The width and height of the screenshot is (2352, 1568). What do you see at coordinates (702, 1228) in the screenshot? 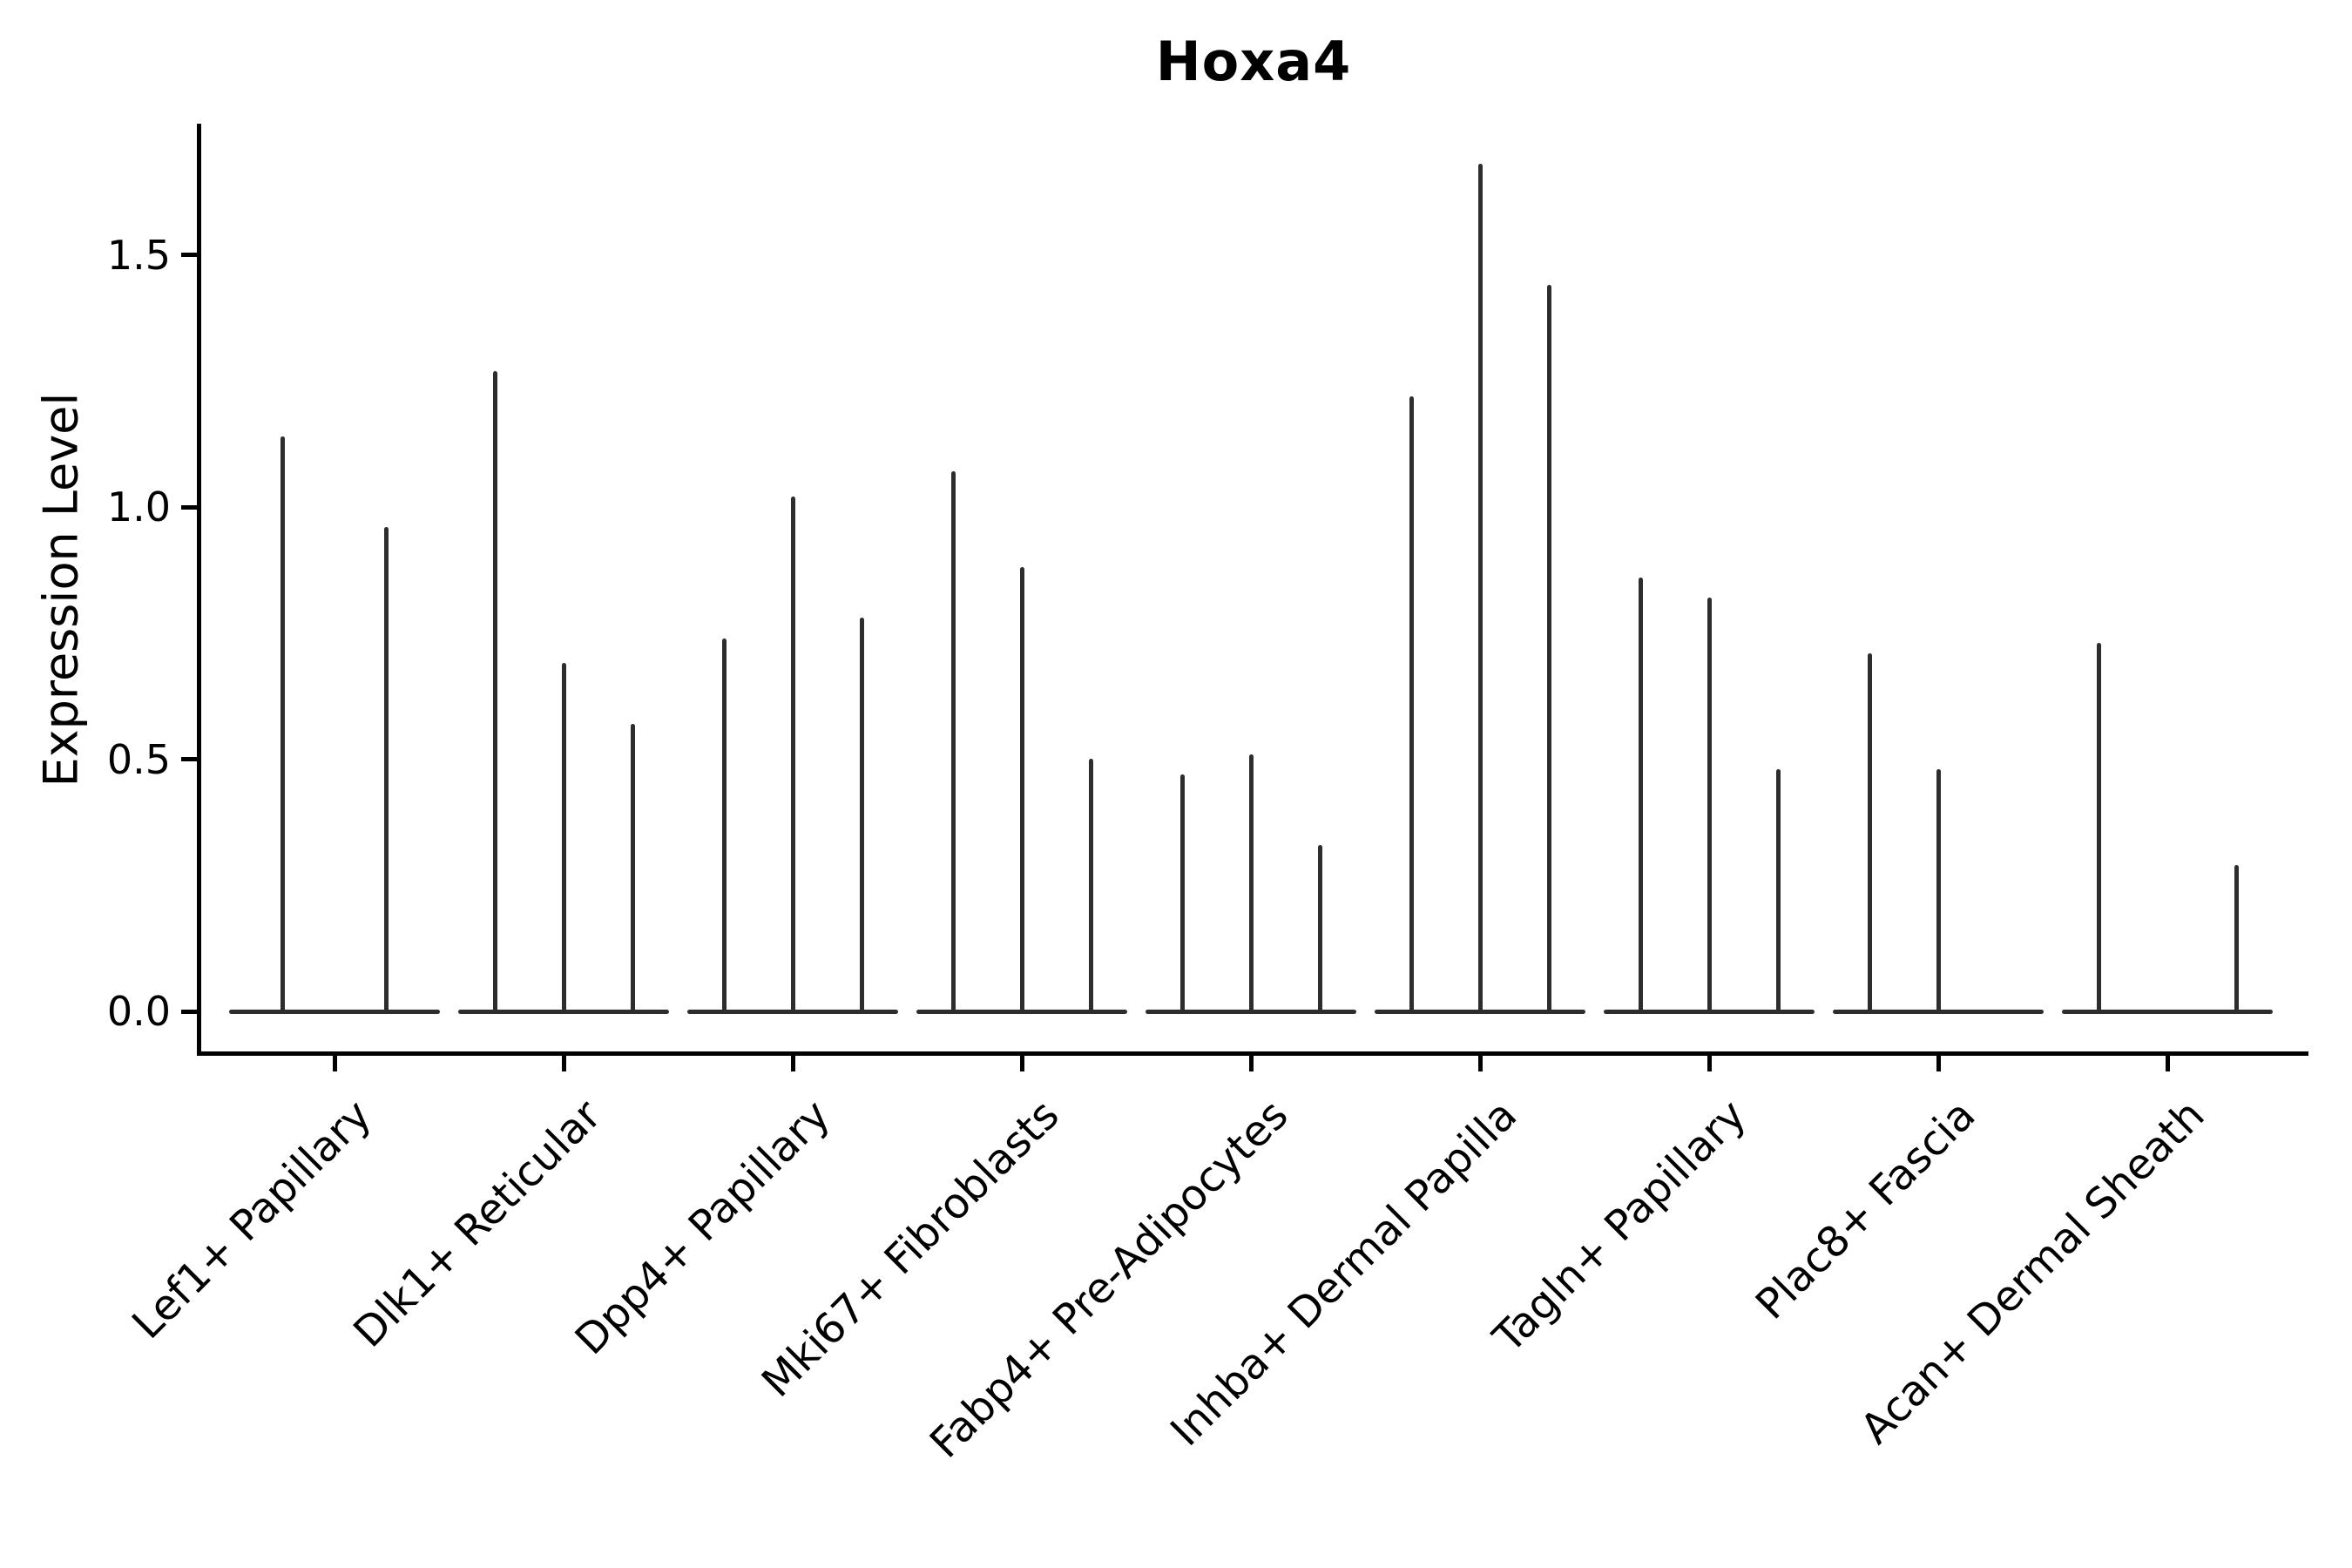
I see `x-tick-label: Dpp4+ Papillary` at bounding box center [702, 1228].